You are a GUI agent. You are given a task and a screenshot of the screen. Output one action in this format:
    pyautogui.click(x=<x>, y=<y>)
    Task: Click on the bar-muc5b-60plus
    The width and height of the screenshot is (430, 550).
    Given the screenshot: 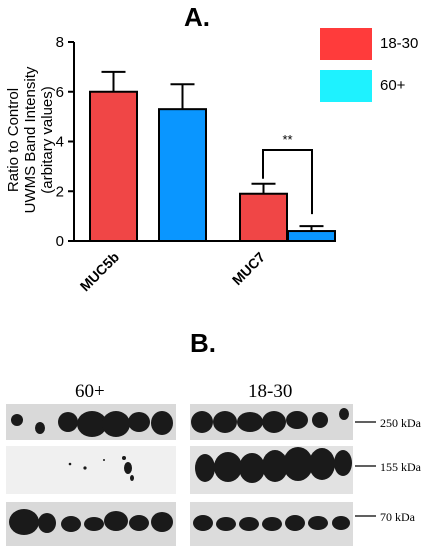 What is the action you would take?
    pyautogui.click(x=182, y=175)
    